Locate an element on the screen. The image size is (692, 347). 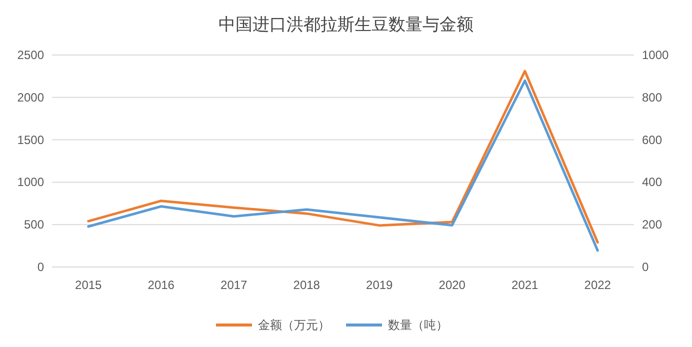
x-tick-label: 2020 is located at coordinates (452, 285).